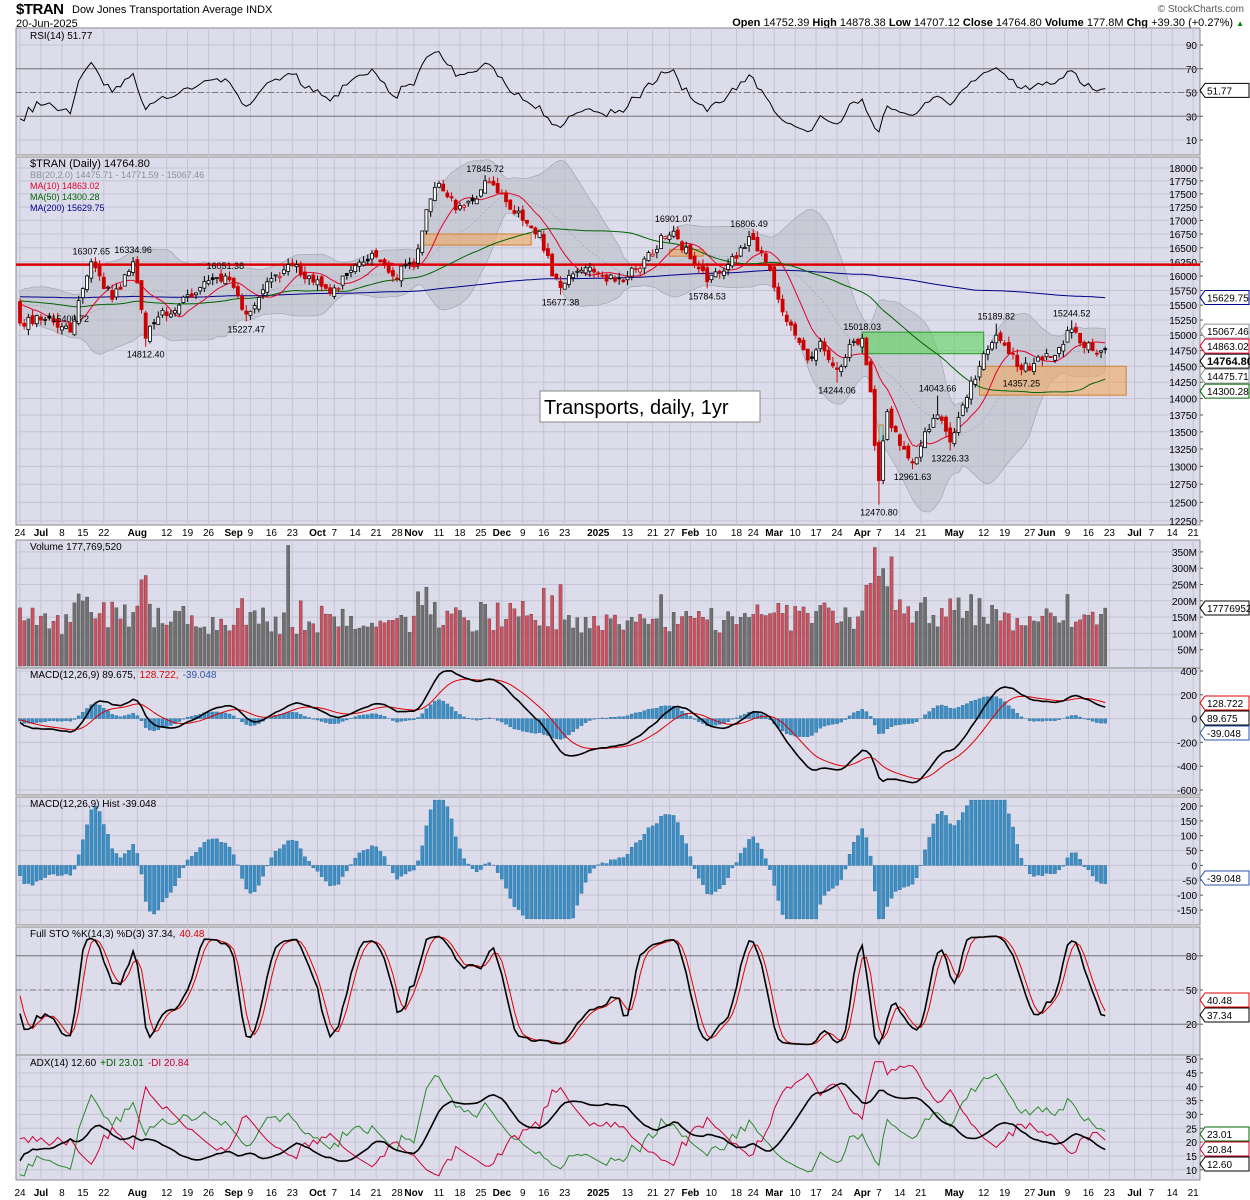 This screenshot has height=1200, width=1250. I want to click on price-label: 13226.33, so click(950, 459).